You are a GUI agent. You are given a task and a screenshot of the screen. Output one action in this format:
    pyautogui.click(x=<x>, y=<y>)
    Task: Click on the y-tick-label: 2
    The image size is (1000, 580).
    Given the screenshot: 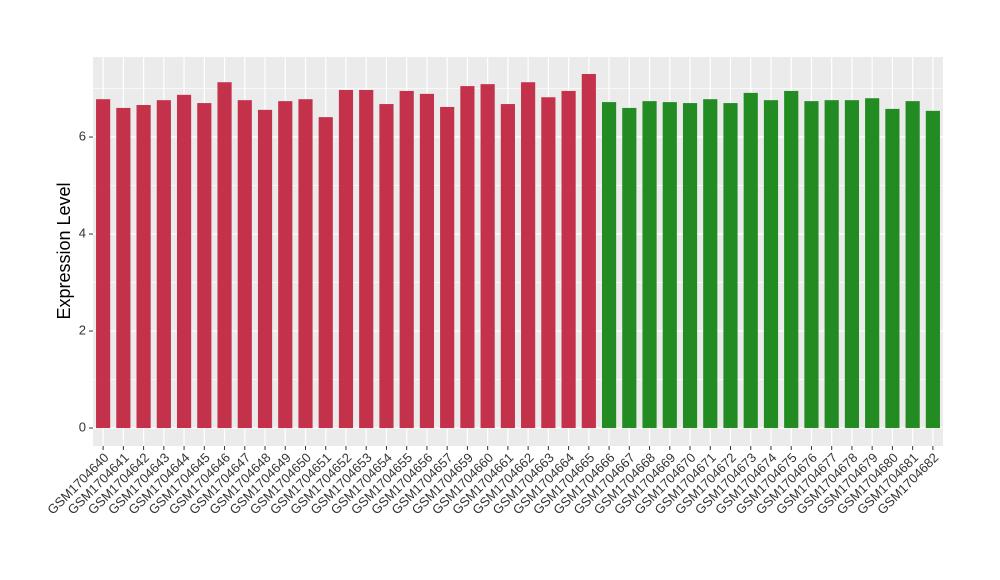 What is the action you would take?
    pyautogui.click(x=82, y=329)
    